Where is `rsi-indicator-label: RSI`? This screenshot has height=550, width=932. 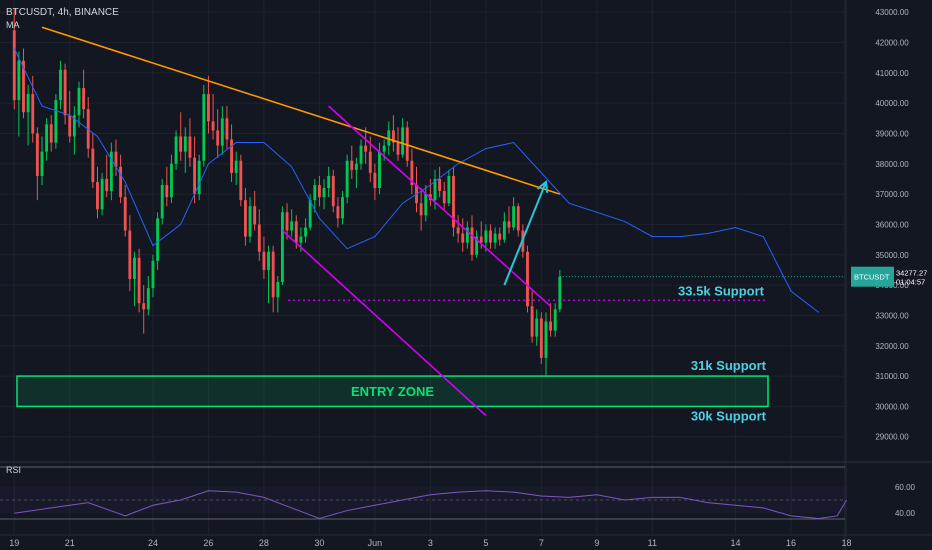
rsi-indicator-label: RSI is located at coordinates (13, 470).